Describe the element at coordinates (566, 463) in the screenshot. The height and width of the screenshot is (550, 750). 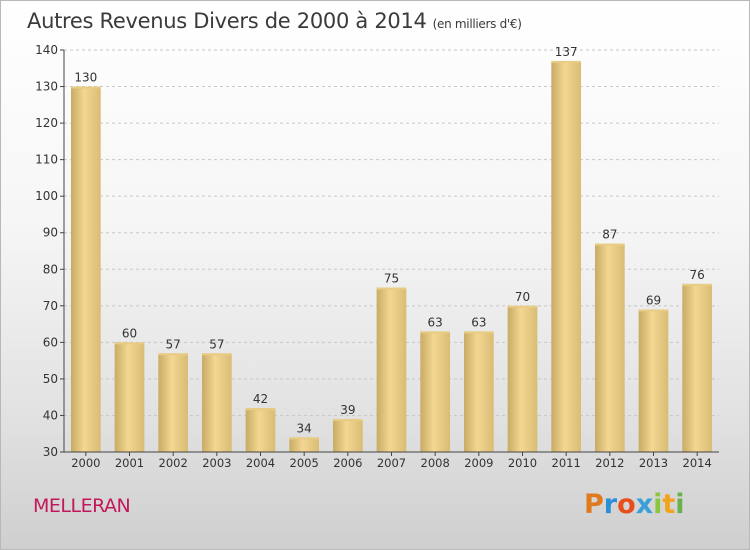
I see `x-tick-label: 2011` at that location.